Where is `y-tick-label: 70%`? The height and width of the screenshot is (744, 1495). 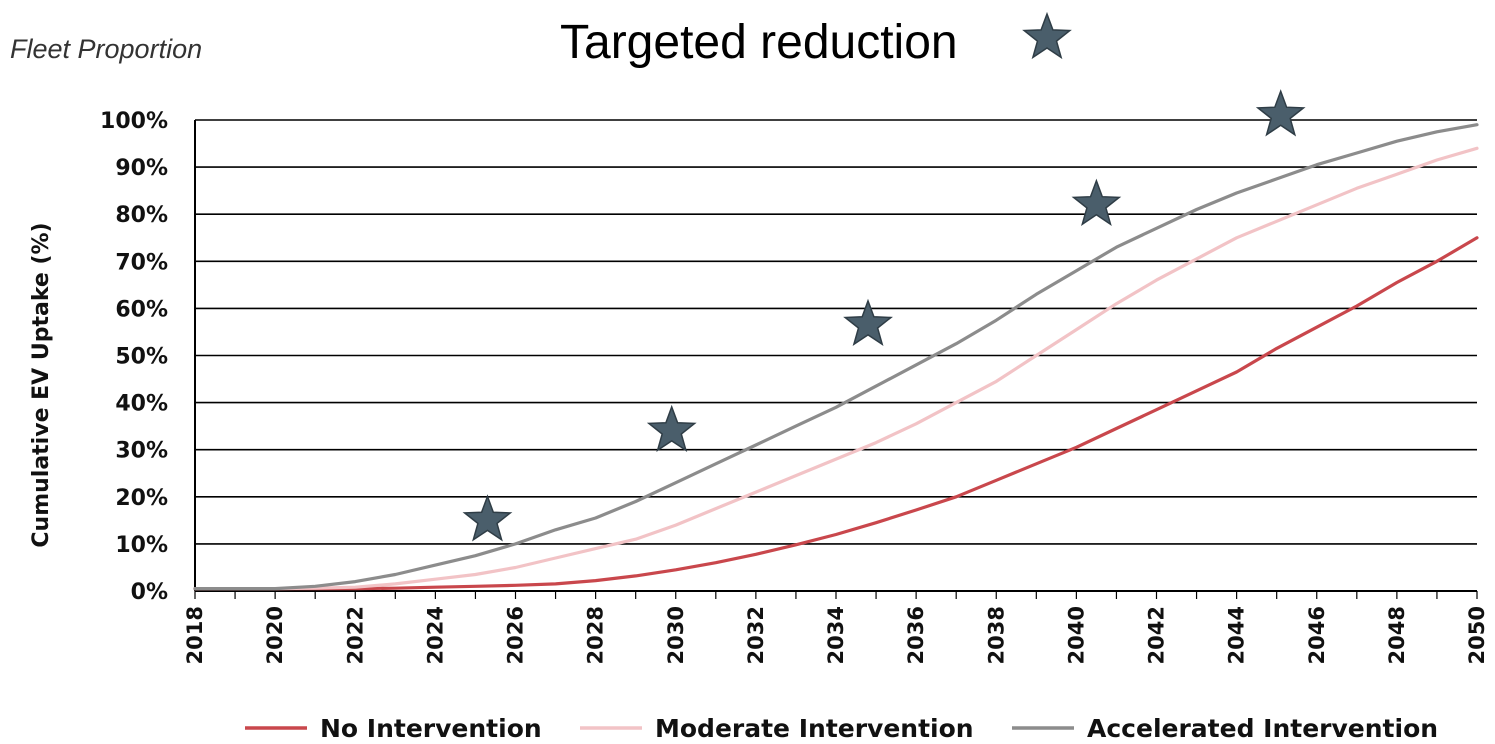
y-tick-label: 70% is located at coordinates (141, 262).